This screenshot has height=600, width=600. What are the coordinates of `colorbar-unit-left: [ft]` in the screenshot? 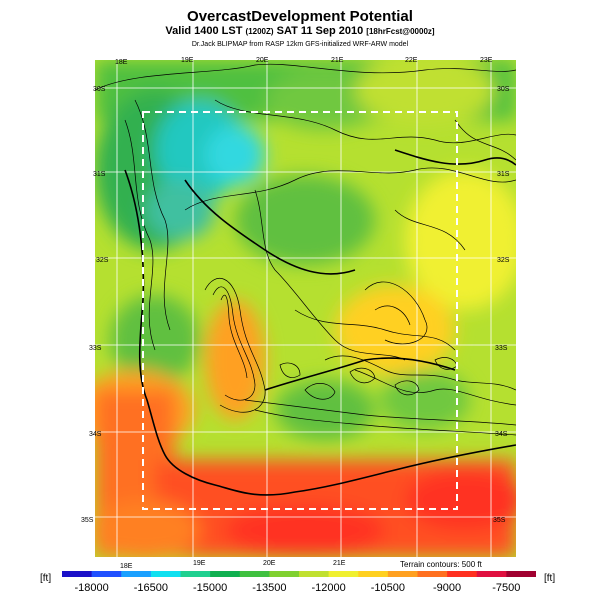 It's located at (46, 578).